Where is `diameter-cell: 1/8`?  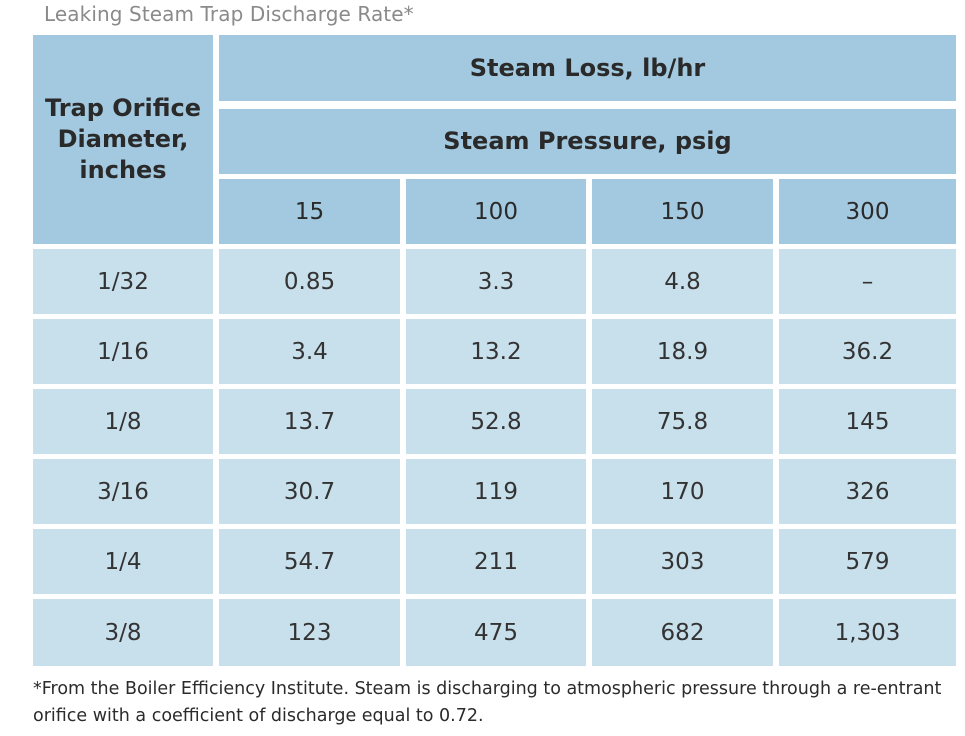 diameter-cell: 1/8 is located at coordinates (123, 421).